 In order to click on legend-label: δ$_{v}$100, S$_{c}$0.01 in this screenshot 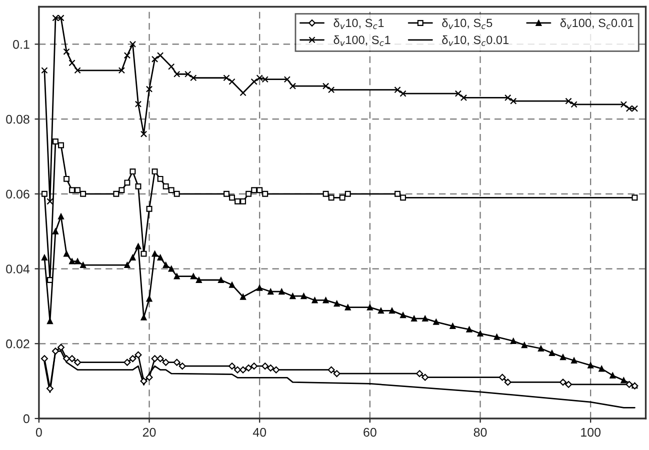, I will do `click(597, 24)`.